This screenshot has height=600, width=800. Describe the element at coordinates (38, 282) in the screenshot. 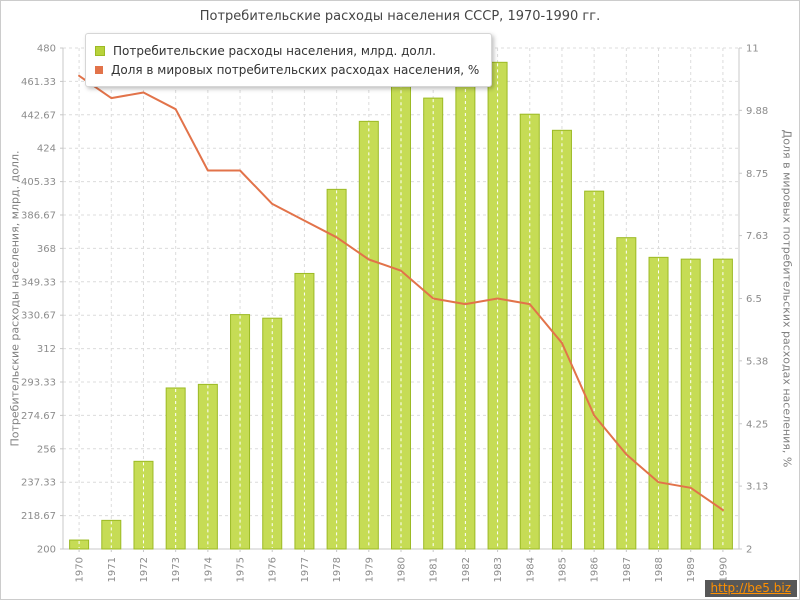

I see `tick-label: 349.33` at that location.